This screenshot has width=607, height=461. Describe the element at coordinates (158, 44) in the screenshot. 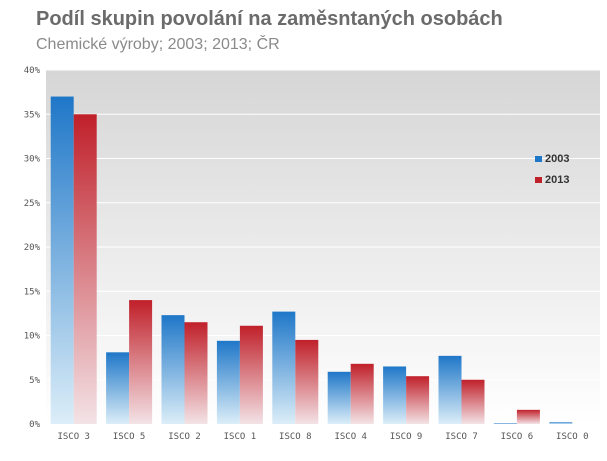

I see `chart-subtitle: Chemické výroby; 2003; 2013; ČR` at that location.